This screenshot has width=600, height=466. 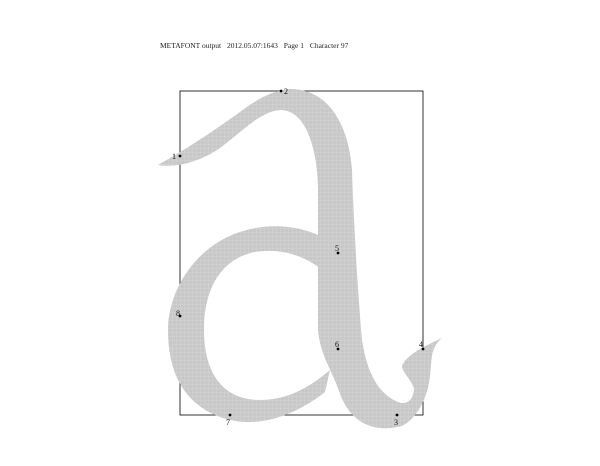 I want to click on svg-text: 1, so click(x=174, y=156).